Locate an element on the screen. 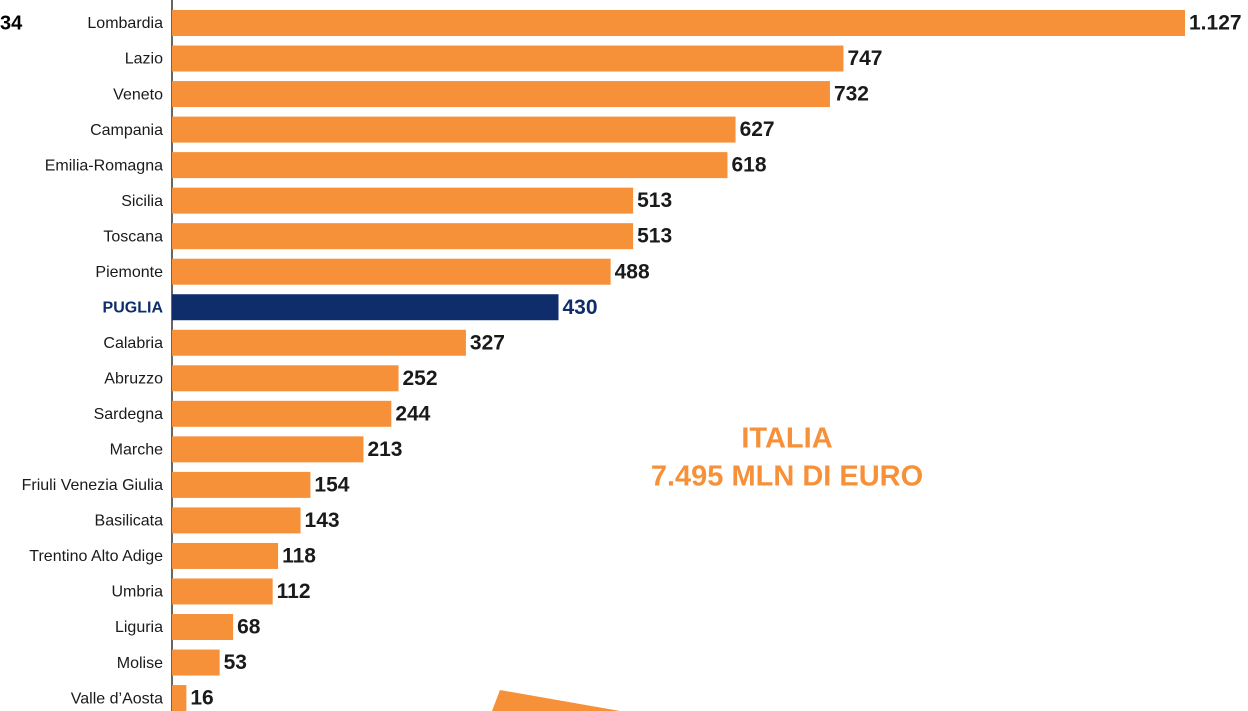 This screenshot has height=711, width=1248. category-label: Calabria is located at coordinates (133, 343).